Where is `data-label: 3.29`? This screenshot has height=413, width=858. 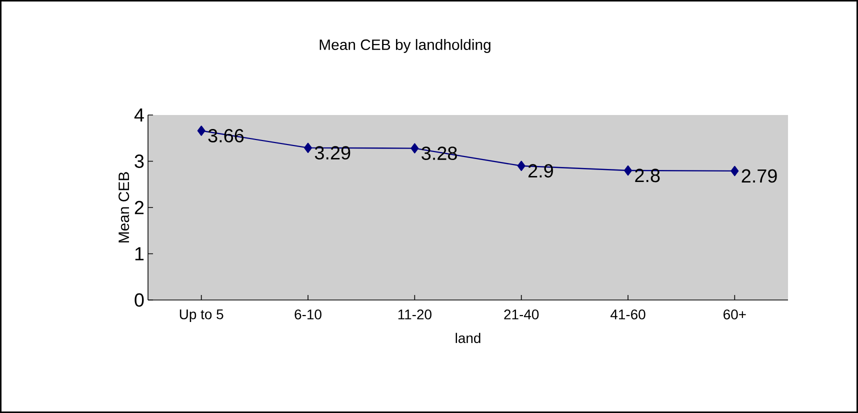
data-label: 3.29 is located at coordinates (332, 153).